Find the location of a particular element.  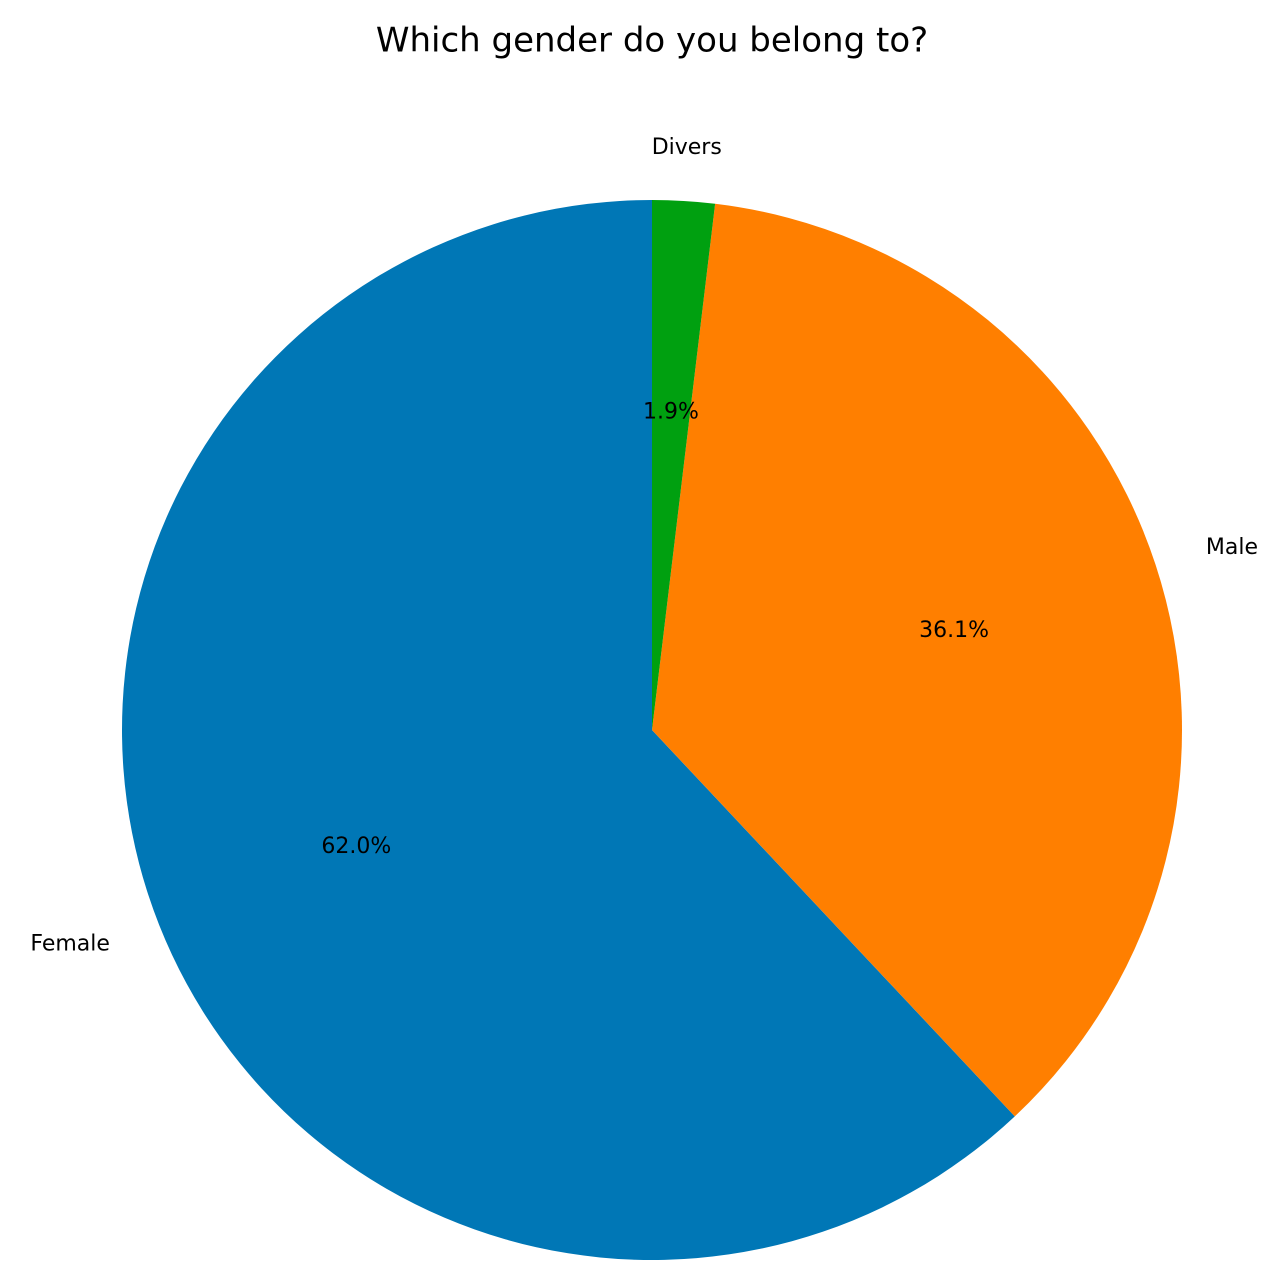

value-label: 36.1% is located at coordinates (954, 630).